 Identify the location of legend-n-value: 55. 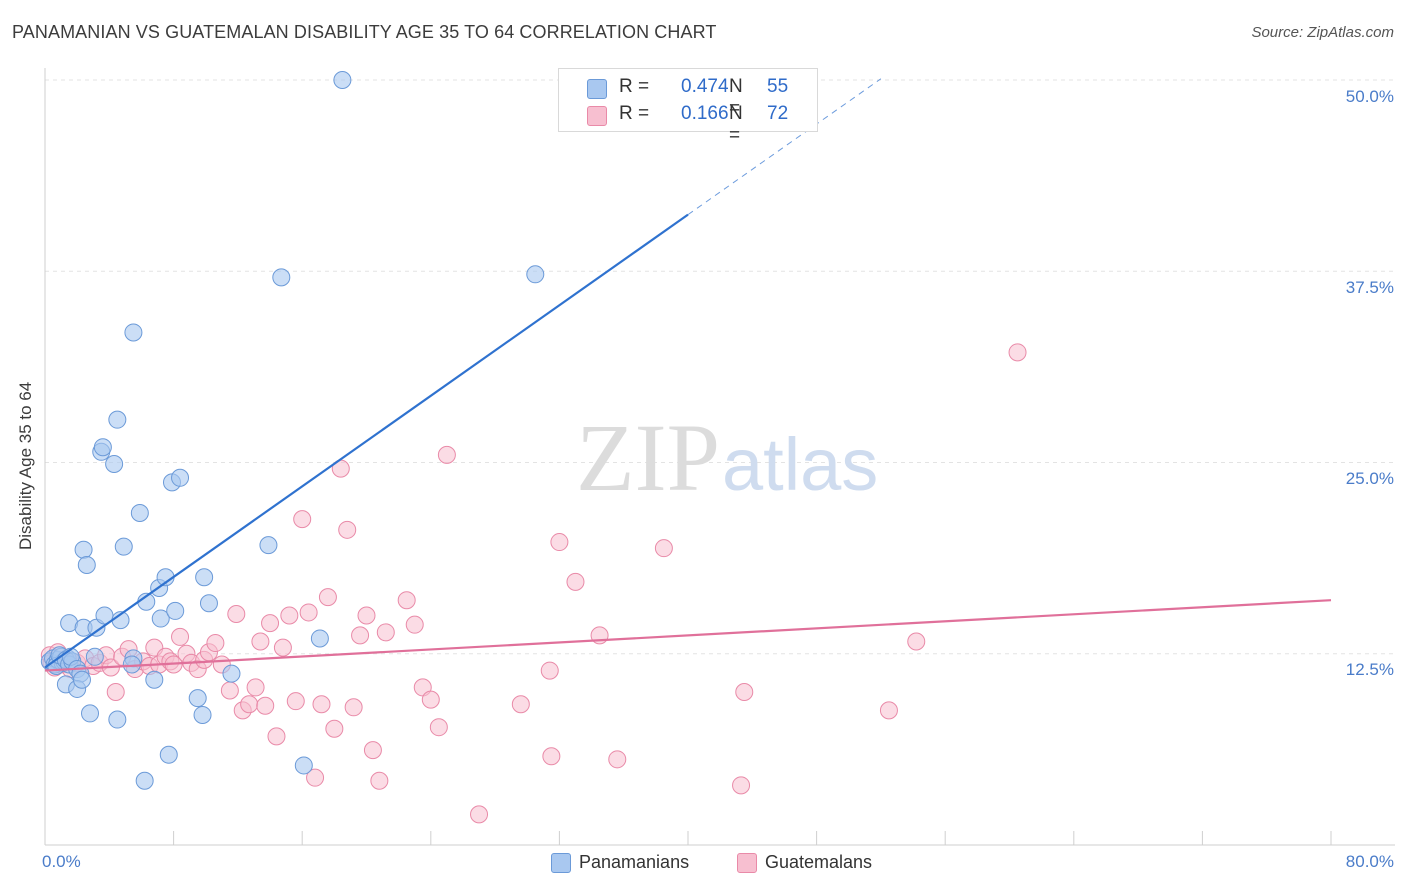
(778, 86).